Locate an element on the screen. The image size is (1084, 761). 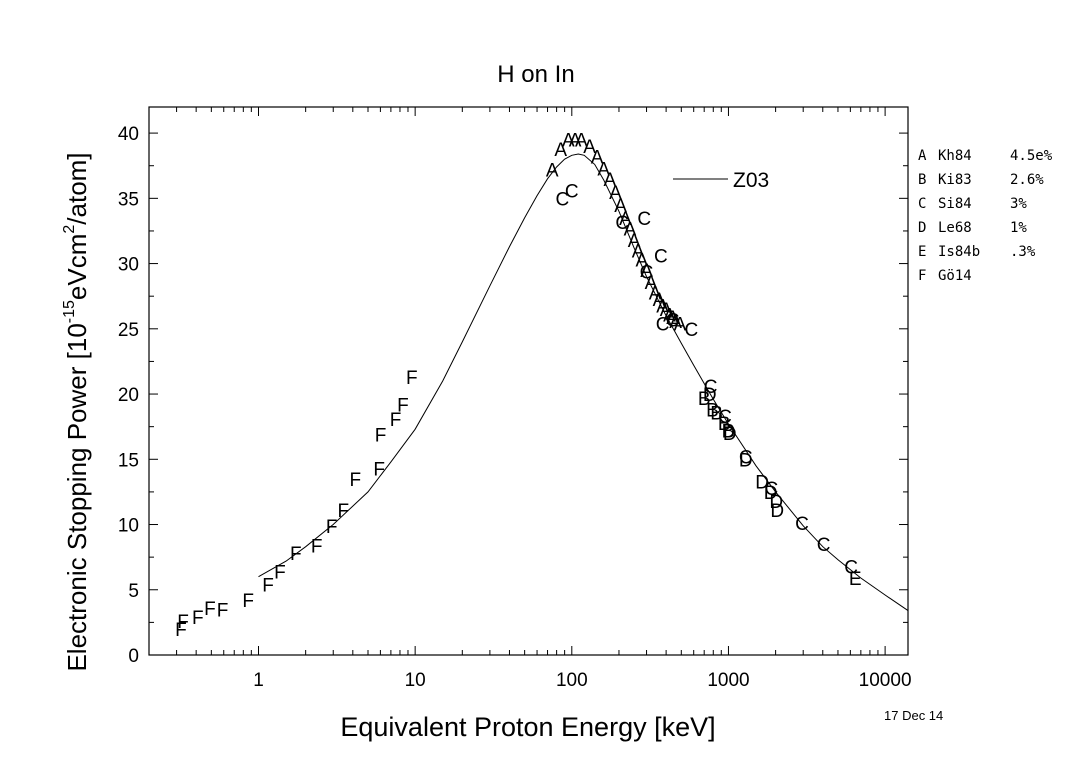
y-tick-label: 25 is located at coordinates (128, 330).